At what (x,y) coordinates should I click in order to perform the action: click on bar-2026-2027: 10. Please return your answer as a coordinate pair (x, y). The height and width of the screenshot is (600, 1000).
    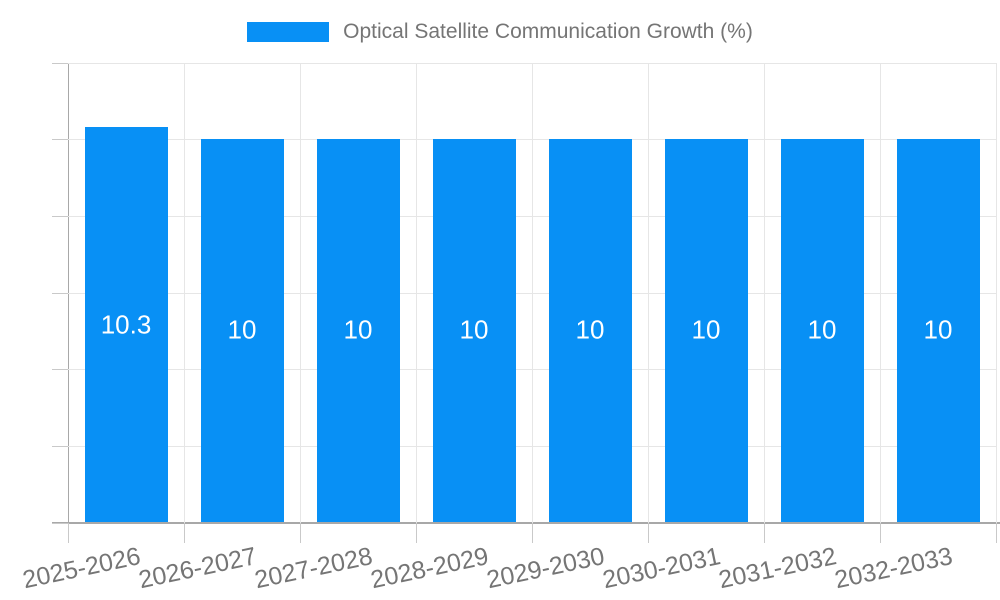
    Looking at the image, I should click on (242, 330).